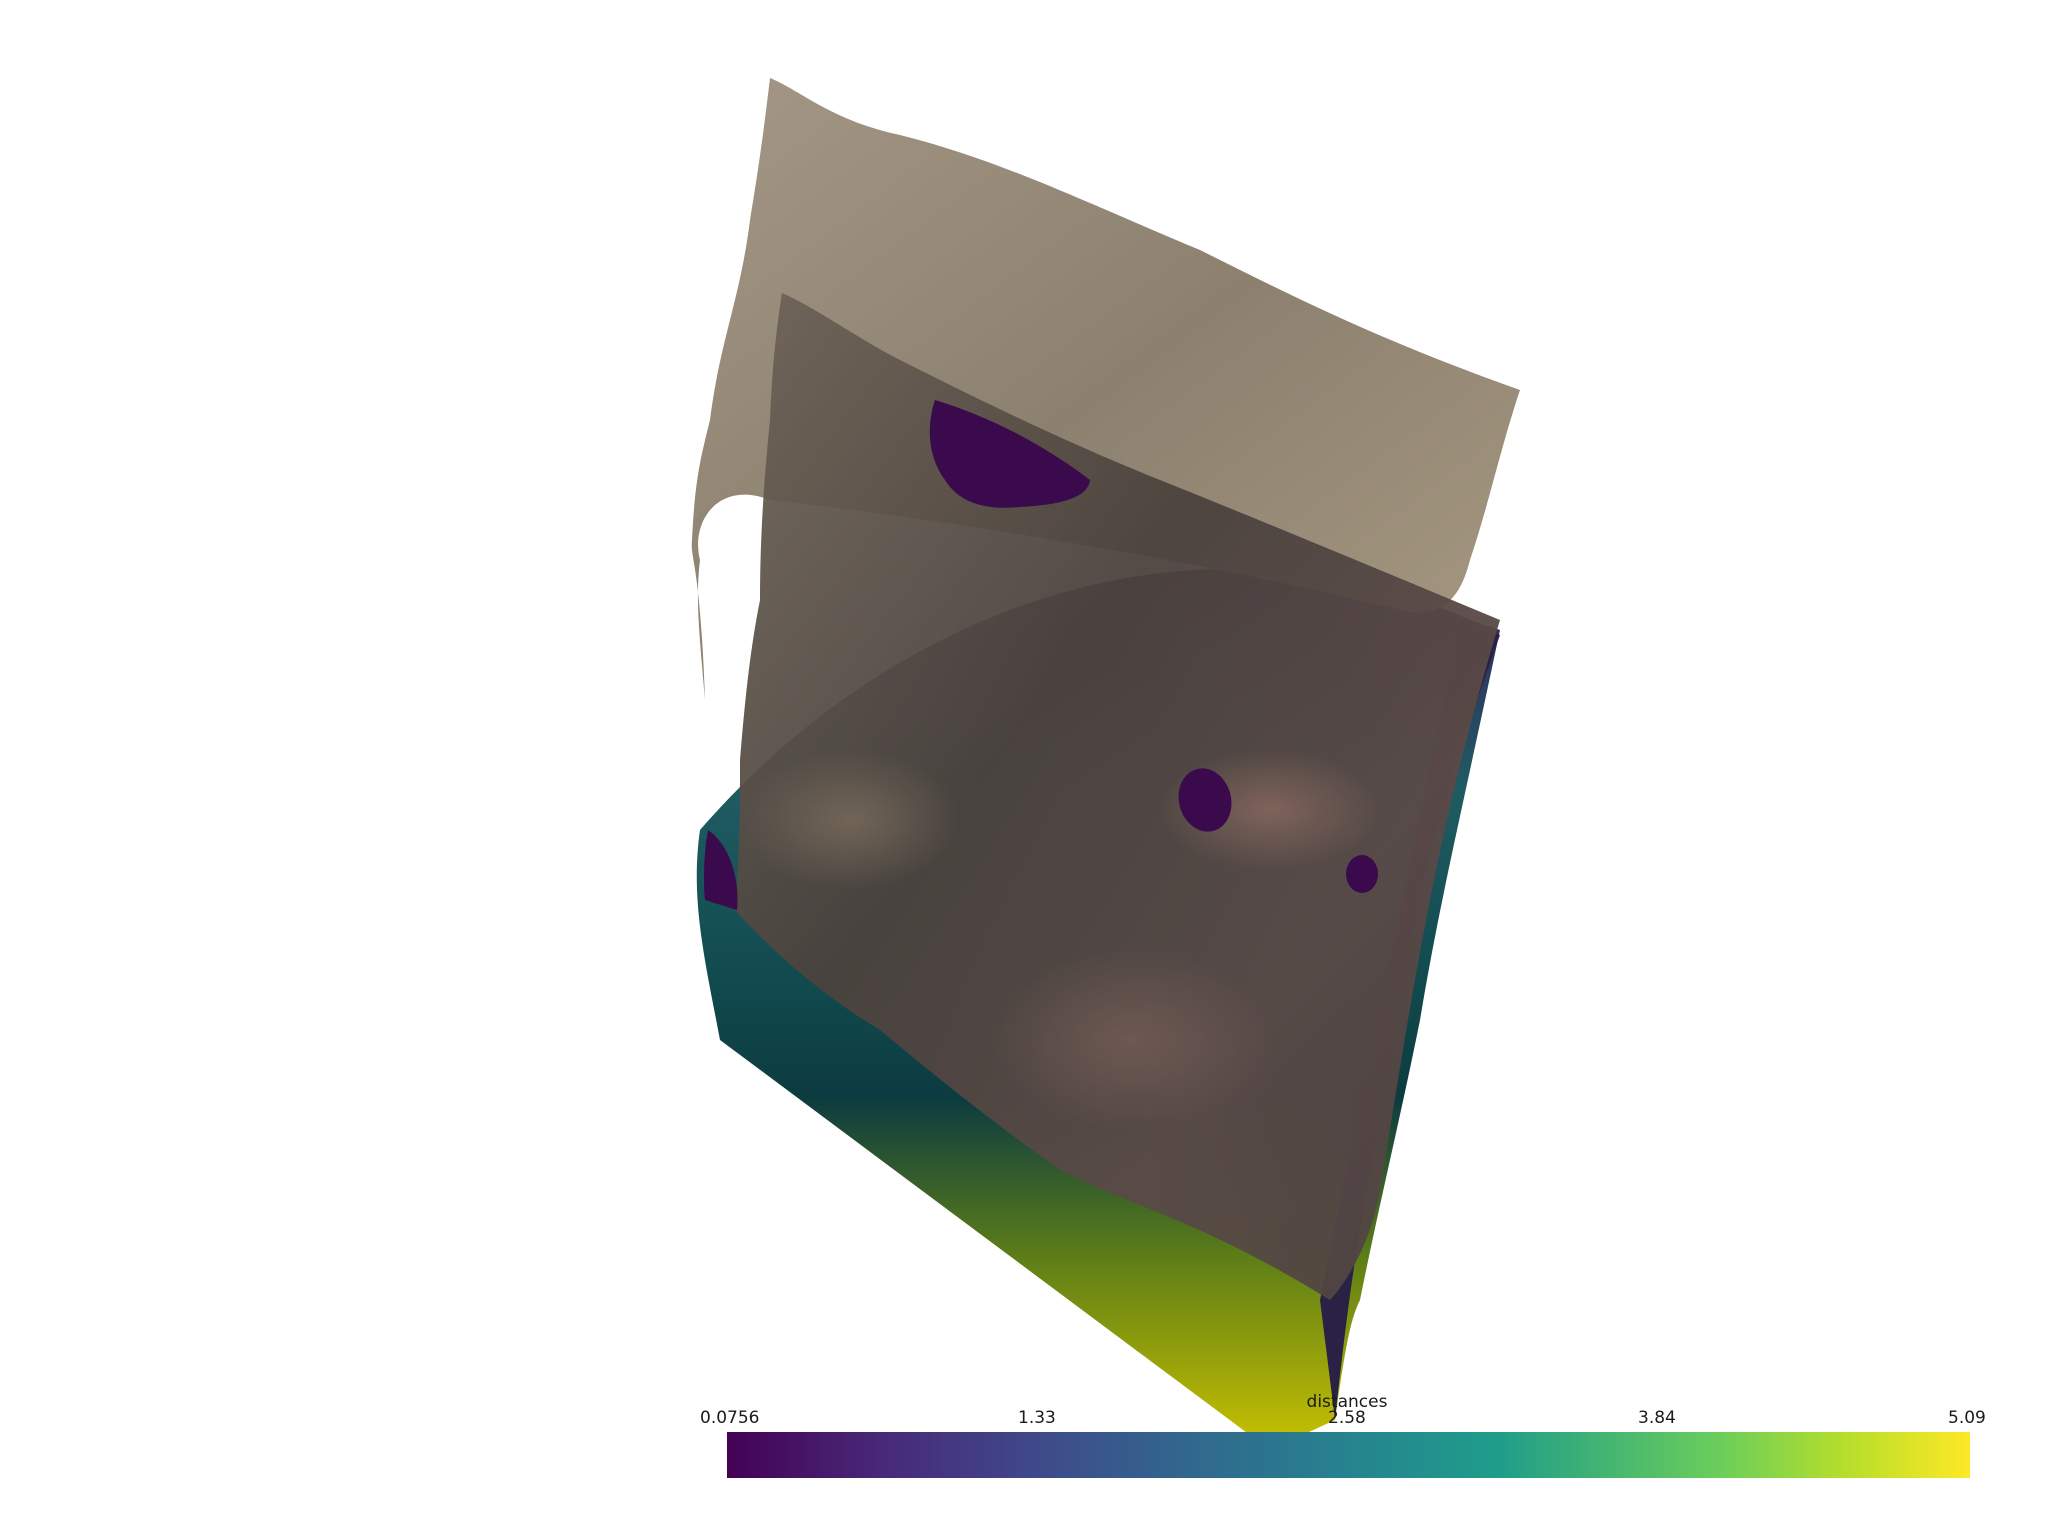 This screenshot has height=1536, width=2048. What do you see at coordinates (1410, 1020) in the screenshot?
I see `surface-side-edge` at bounding box center [1410, 1020].